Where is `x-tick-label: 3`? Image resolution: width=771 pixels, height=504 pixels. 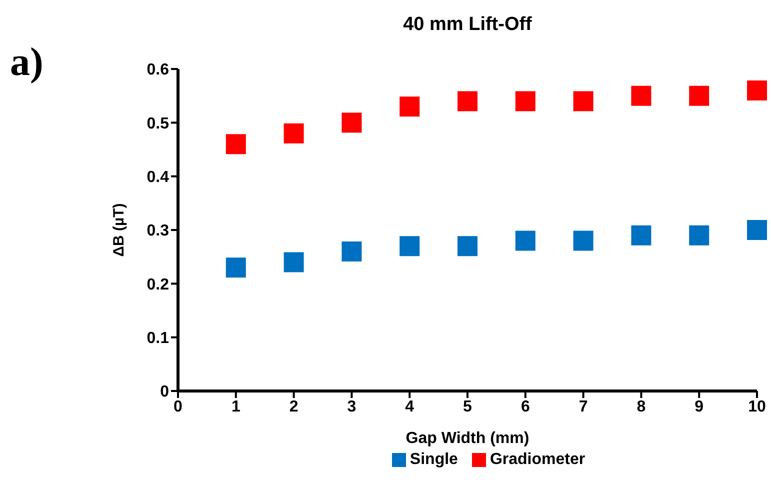 x-tick-label: 3 is located at coordinates (351, 407).